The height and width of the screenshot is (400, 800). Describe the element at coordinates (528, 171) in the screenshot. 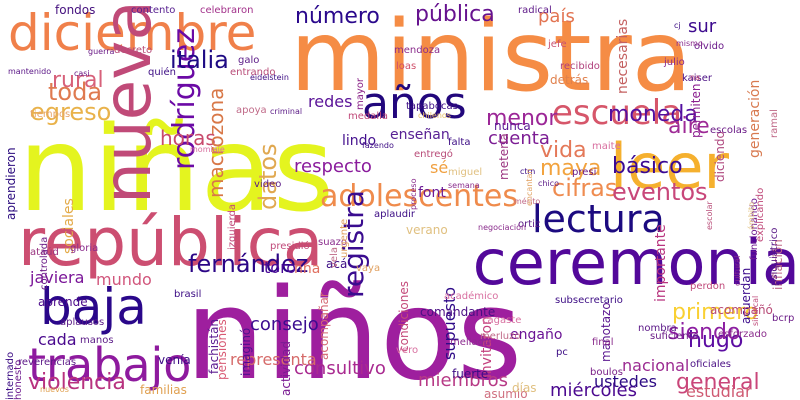

I see `cloud-word: ctm` at that location.